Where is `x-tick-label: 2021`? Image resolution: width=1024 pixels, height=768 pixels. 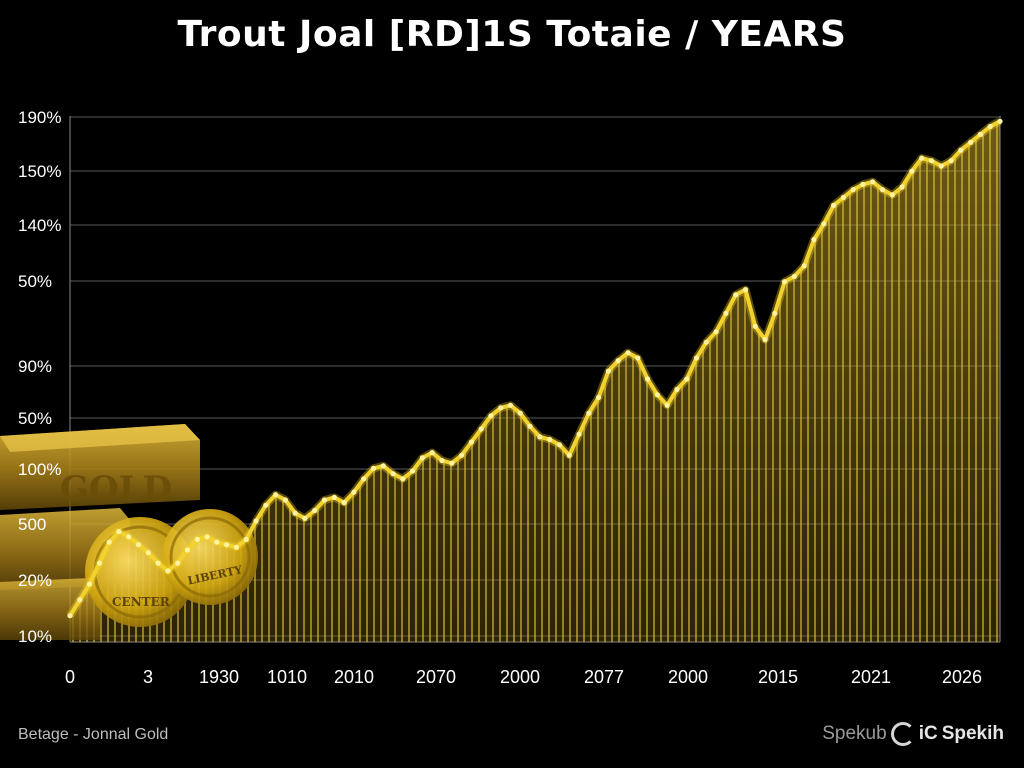
x-tick-label: 2021 is located at coordinates (871, 677).